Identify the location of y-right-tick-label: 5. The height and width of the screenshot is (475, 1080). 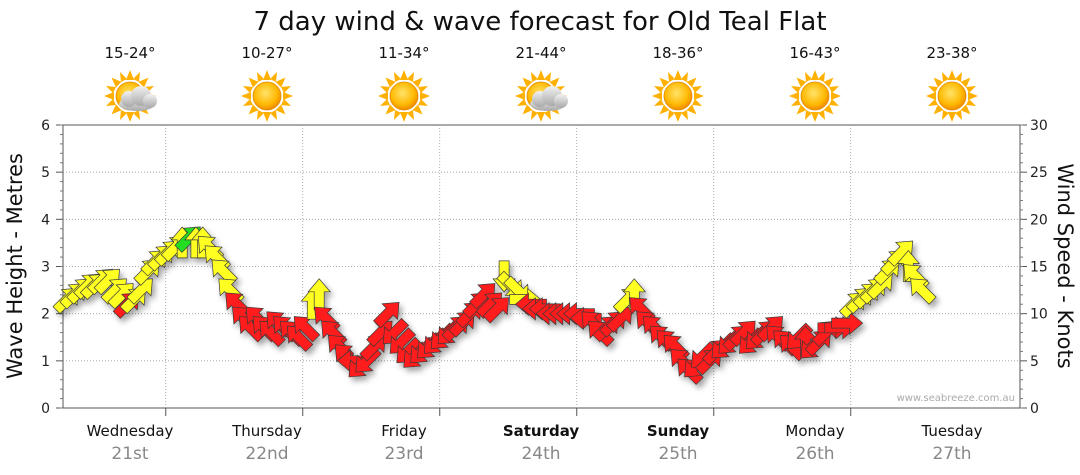
(1034, 362).